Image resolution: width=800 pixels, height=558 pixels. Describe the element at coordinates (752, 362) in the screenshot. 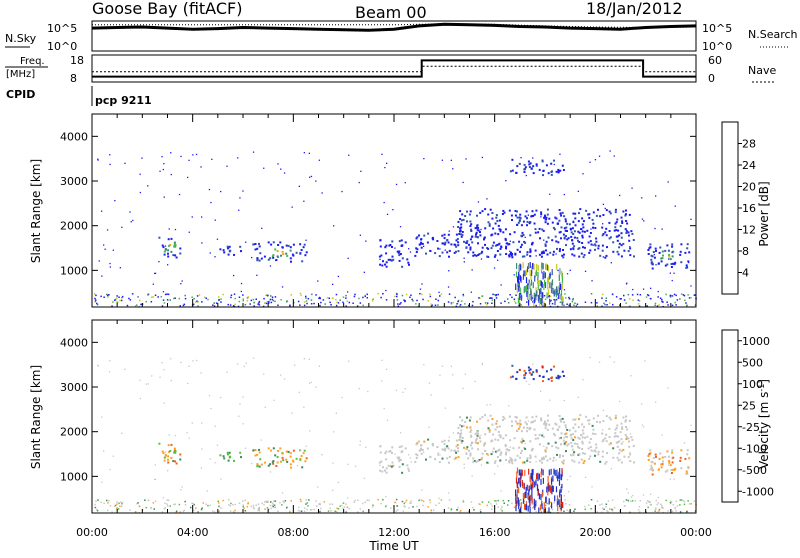

I see `colorbar-tick-label: 500` at that location.